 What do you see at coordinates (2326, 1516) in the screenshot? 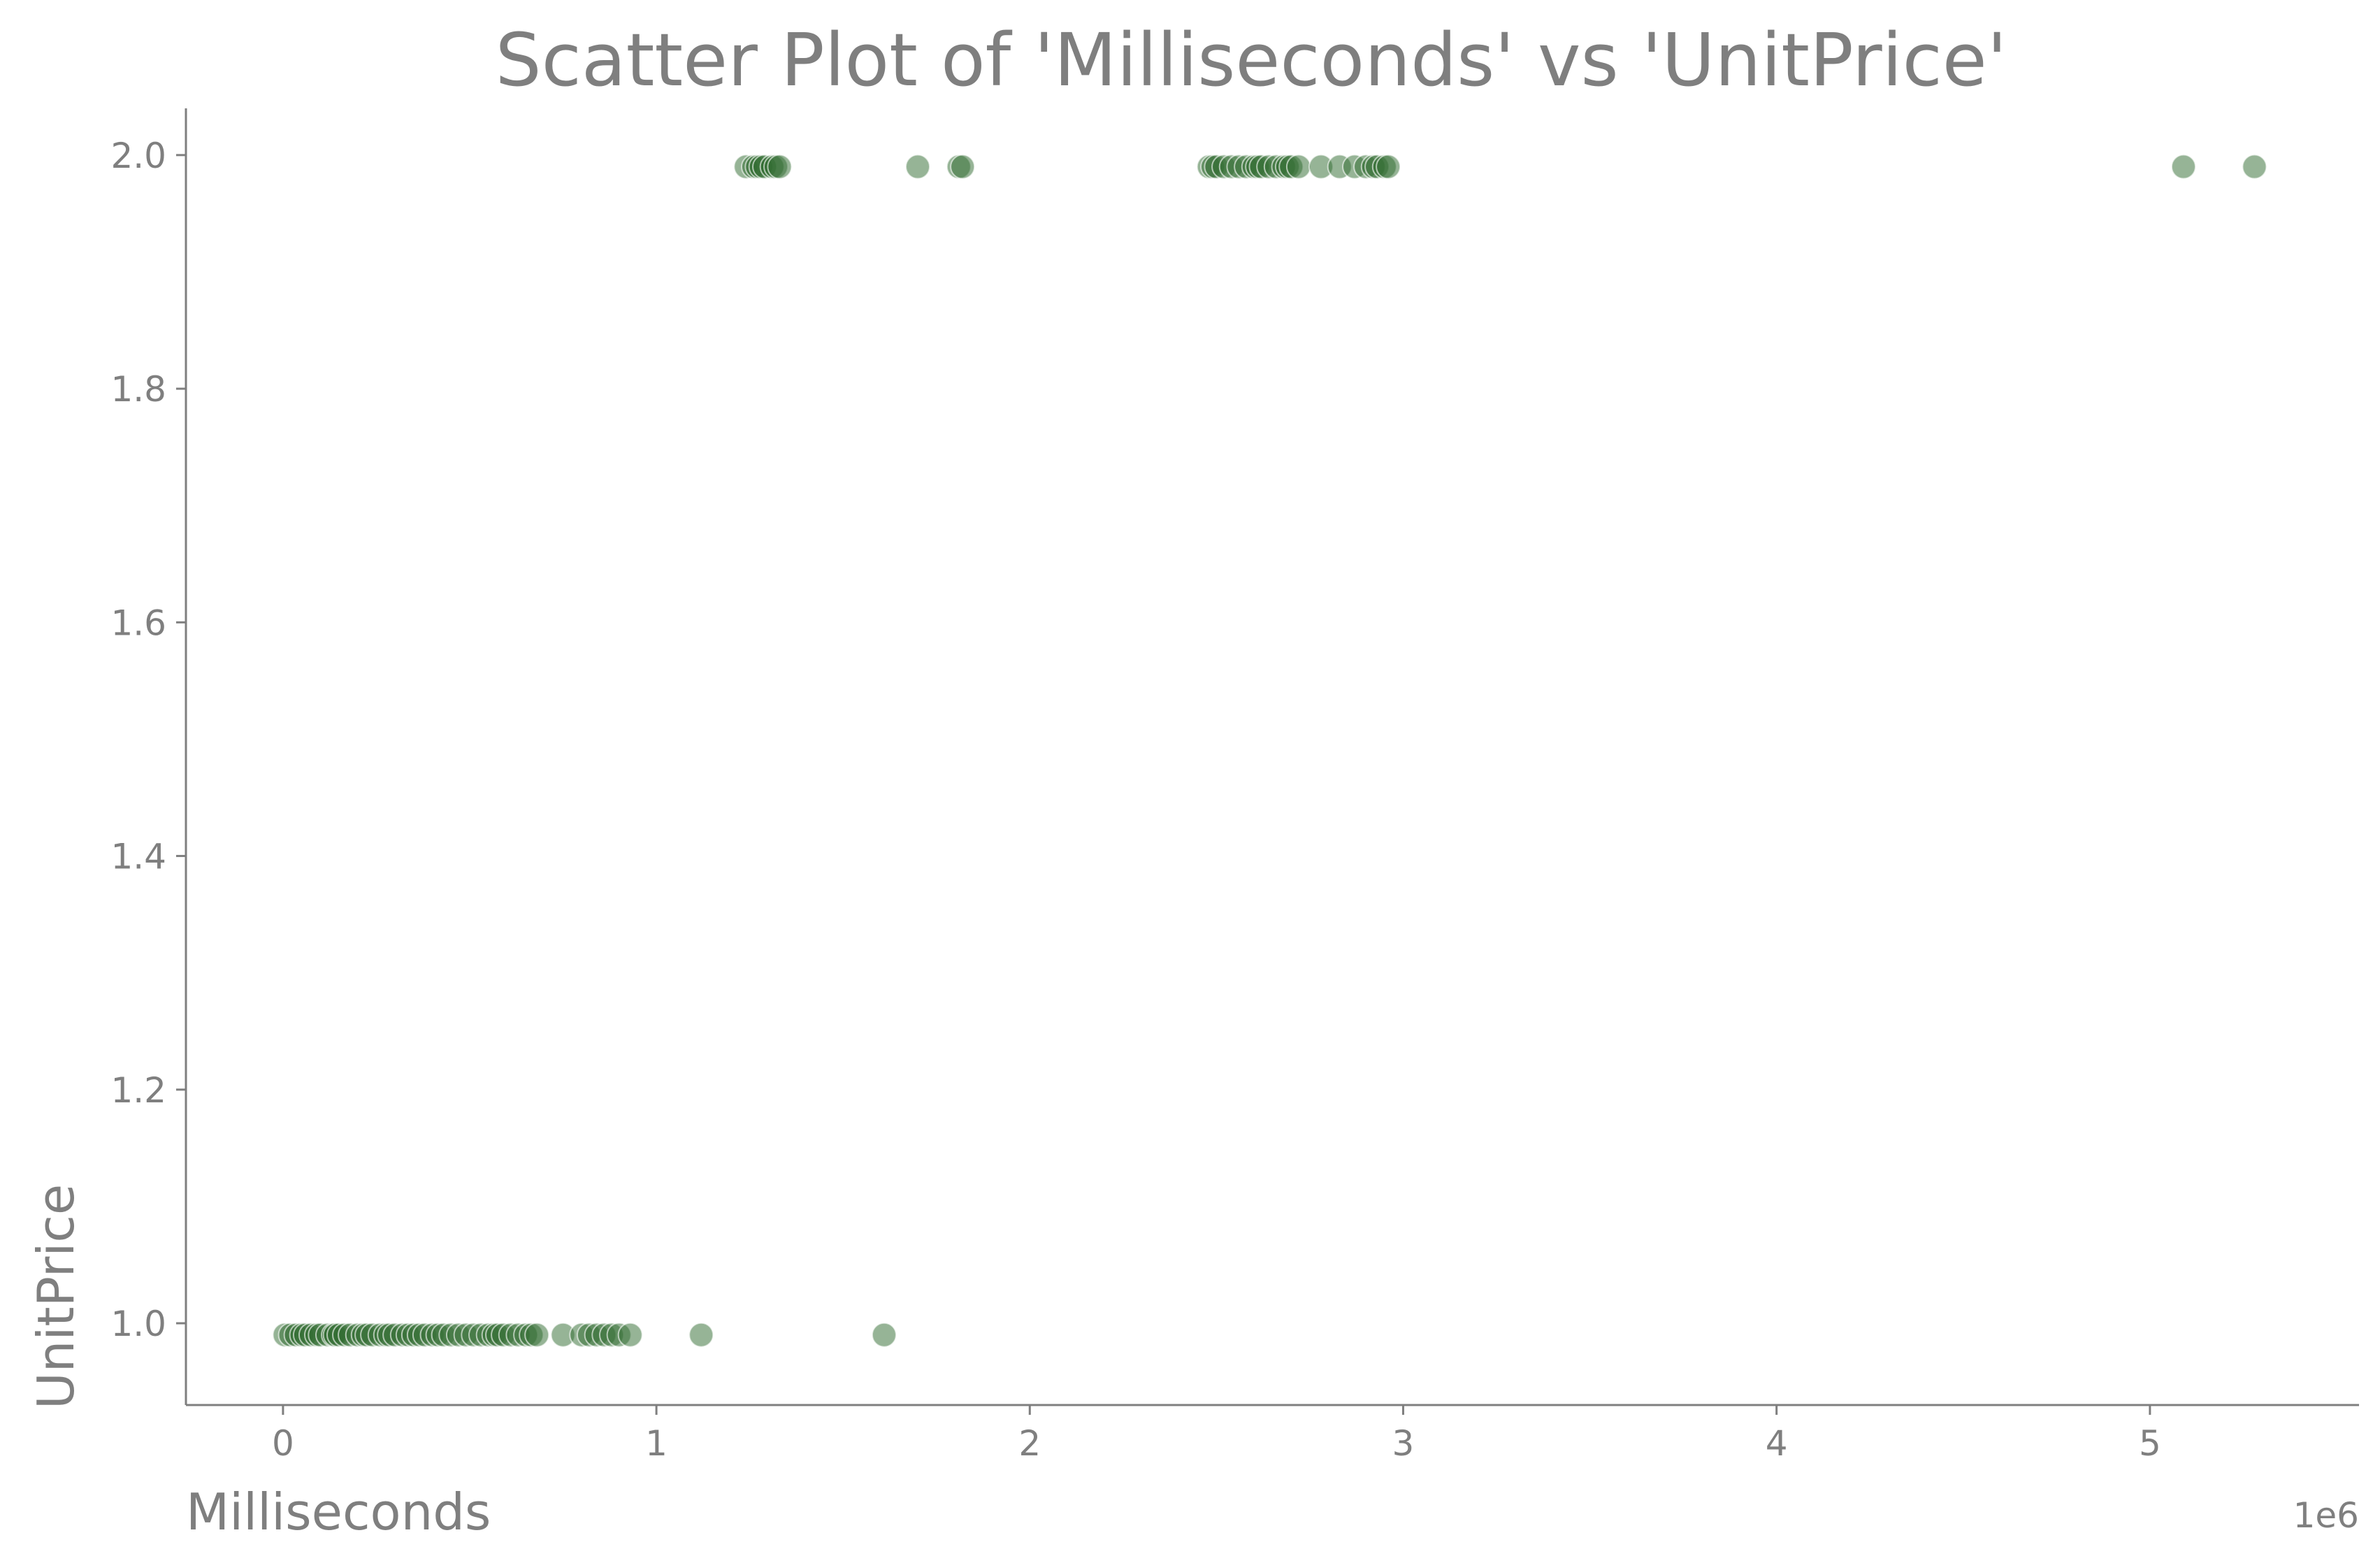
I see `x-axis-offset-label: 1e6` at bounding box center [2326, 1516].